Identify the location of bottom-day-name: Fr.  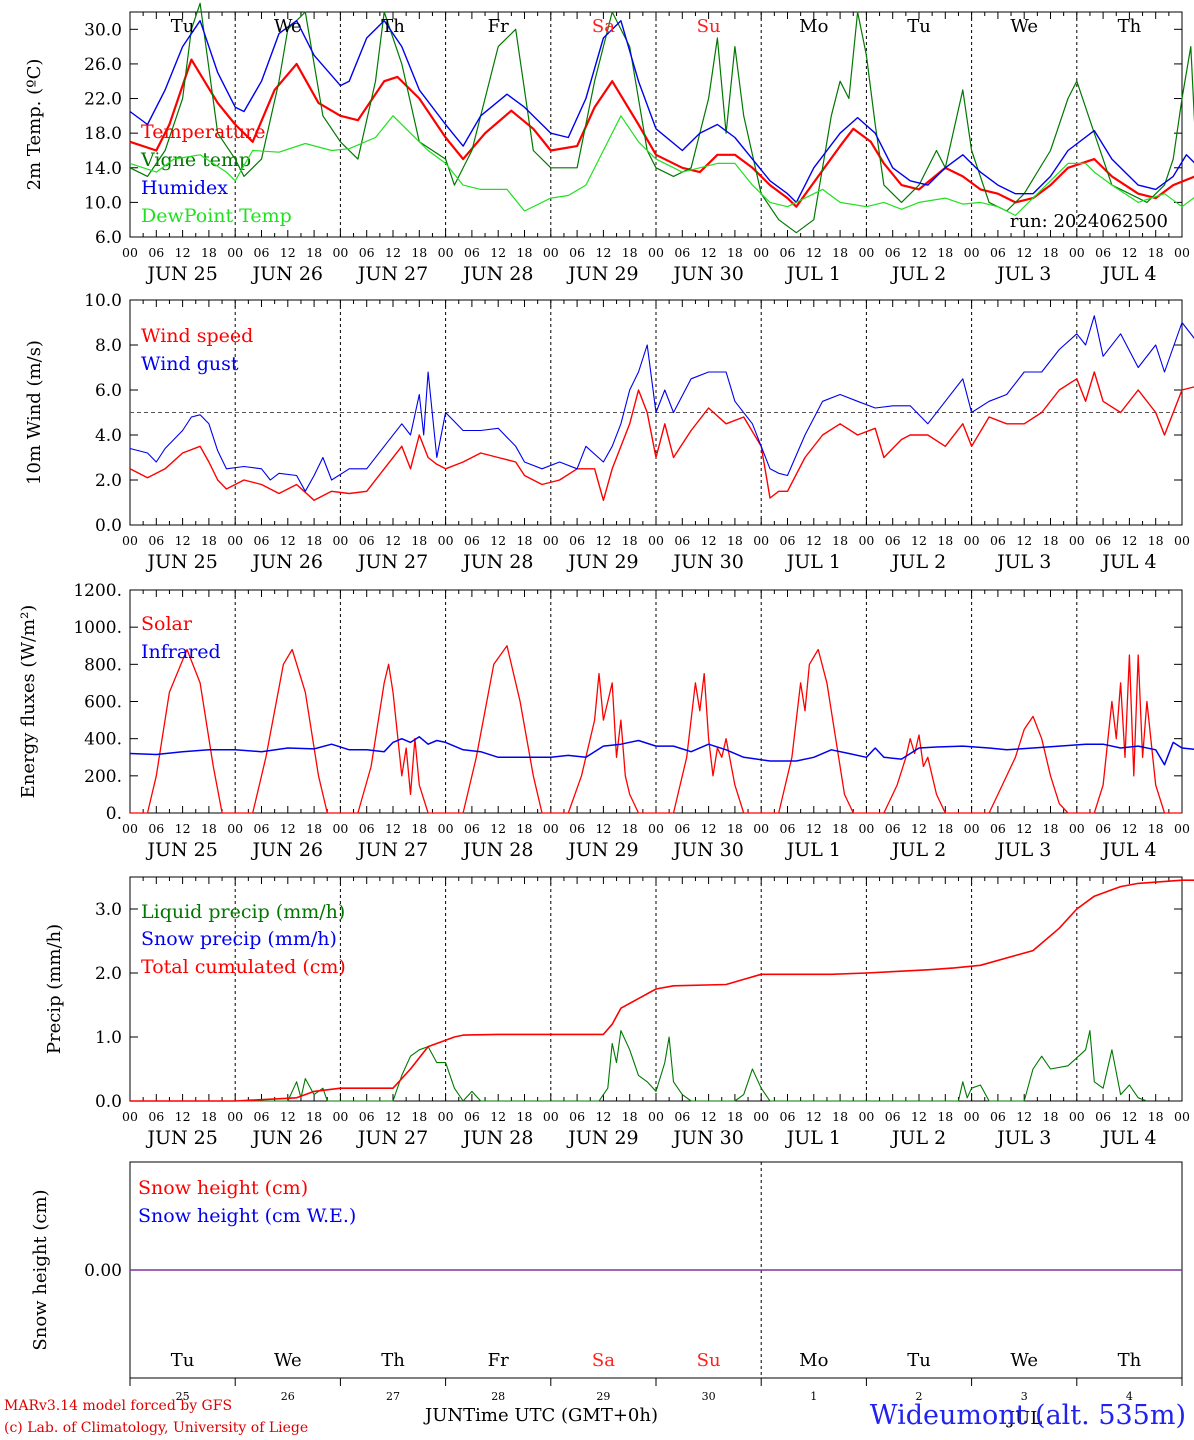
(498, 1360).